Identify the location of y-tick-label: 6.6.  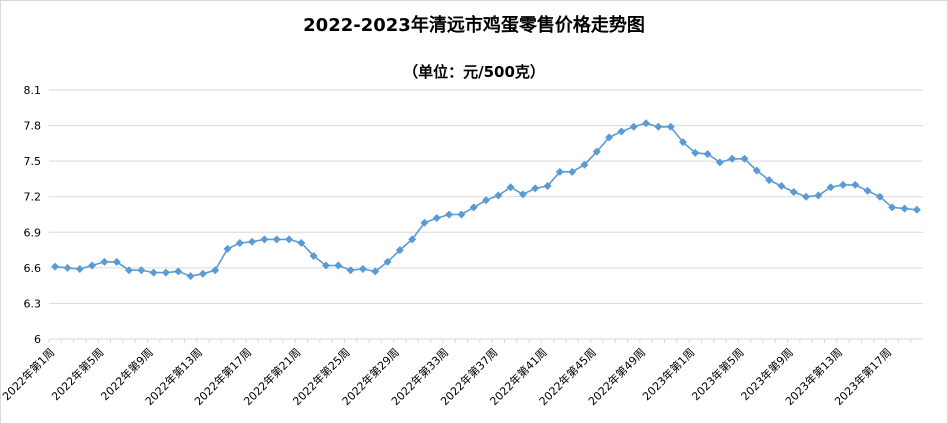
(33, 268).